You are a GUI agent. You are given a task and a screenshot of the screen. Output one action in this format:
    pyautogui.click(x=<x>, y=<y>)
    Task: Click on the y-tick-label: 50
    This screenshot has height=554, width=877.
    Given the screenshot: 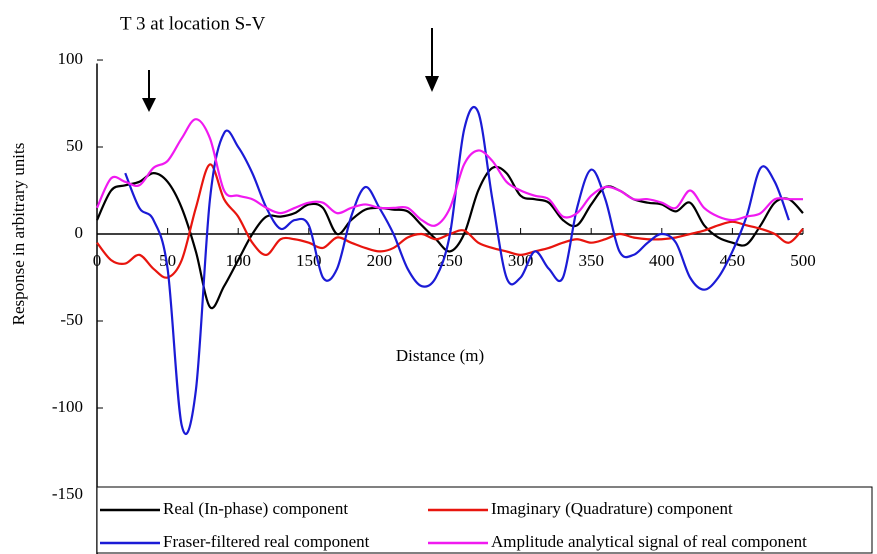 What is the action you would take?
    pyautogui.click(x=74, y=145)
    